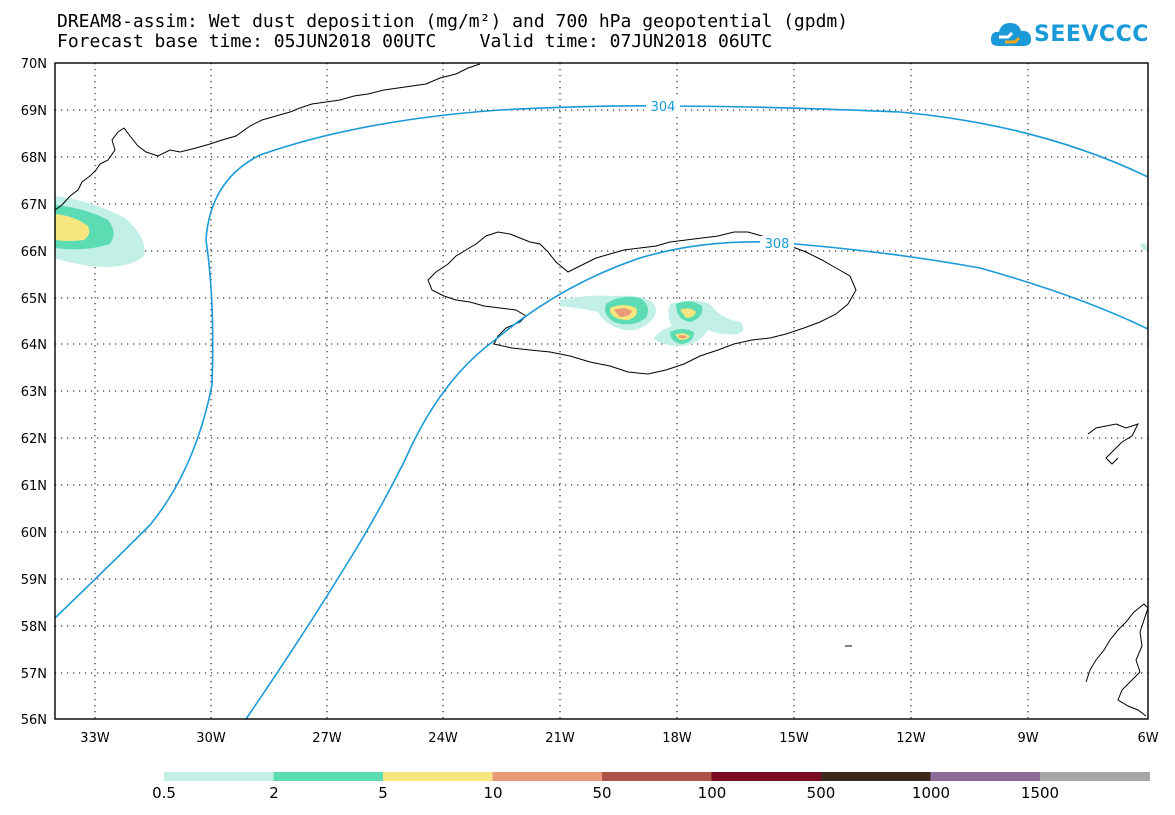 The image size is (1175, 815). Describe the element at coordinates (720, 175) in the screenshot. I see `contour-labels: 304 308` at that location.